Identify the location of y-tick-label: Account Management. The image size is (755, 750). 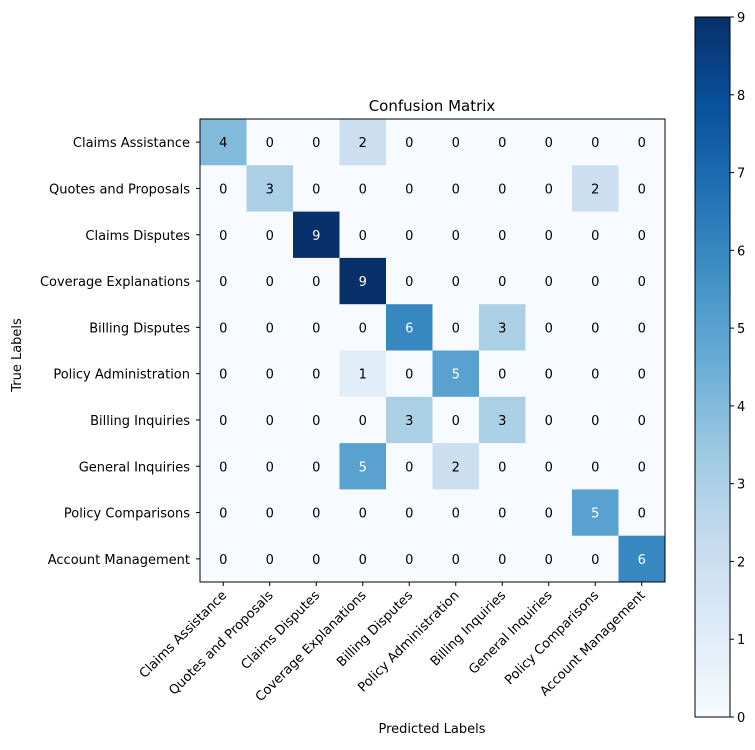
(119, 560).